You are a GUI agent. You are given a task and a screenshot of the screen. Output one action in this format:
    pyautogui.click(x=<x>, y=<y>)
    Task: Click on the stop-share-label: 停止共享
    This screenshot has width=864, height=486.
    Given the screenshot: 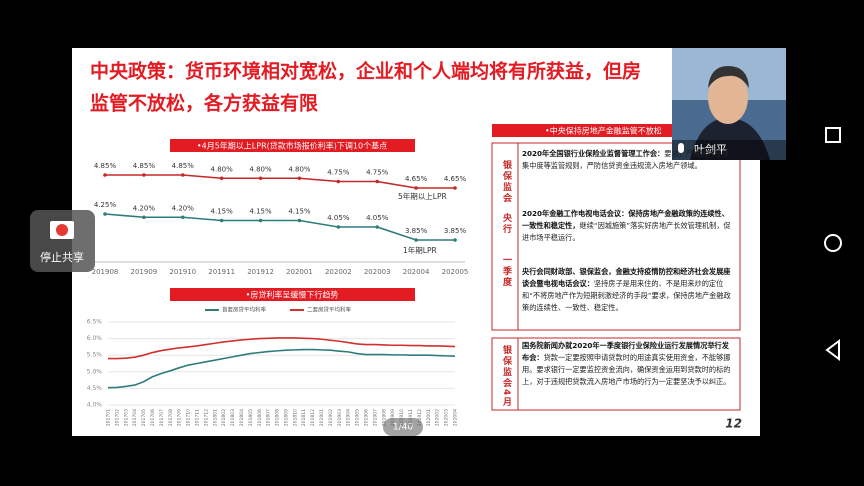 What is the action you would take?
    pyautogui.click(x=62, y=257)
    